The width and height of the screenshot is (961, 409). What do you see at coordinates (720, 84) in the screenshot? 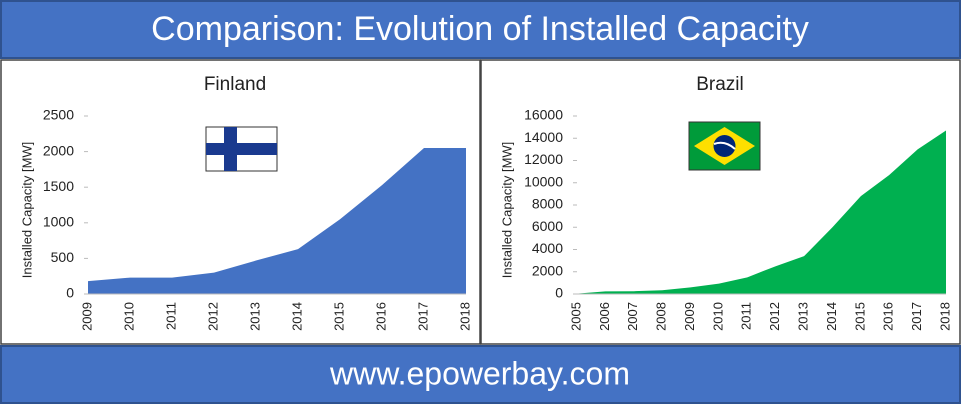
I see `chart-title: Brazil` at bounding box center [720, 84].